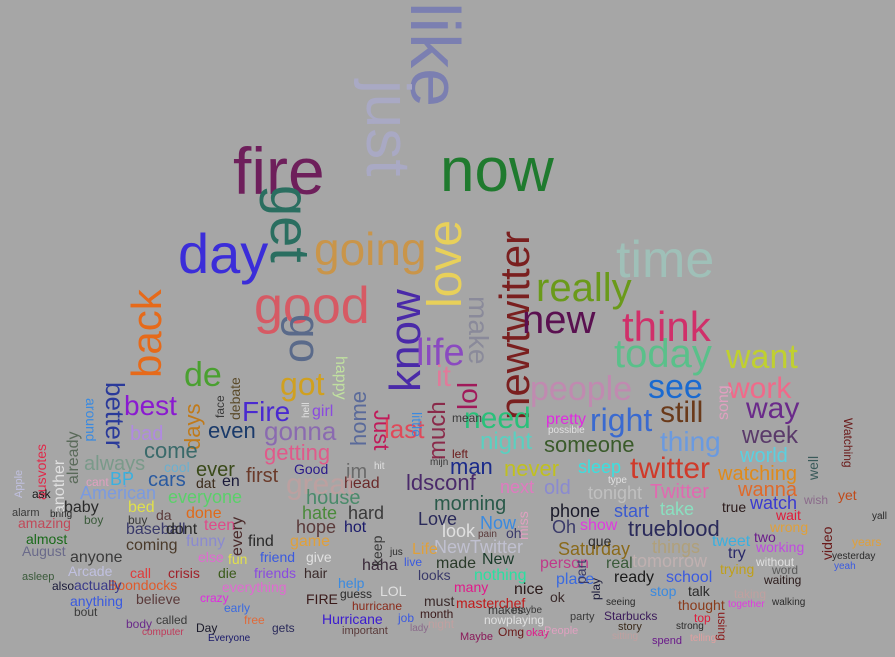 Image resolution: width=895 pixels, height=657 pixels. What do you see at coordinates (91, 420) in the screenshot?
I see `word-around: around` at bounding box center [91, 420].